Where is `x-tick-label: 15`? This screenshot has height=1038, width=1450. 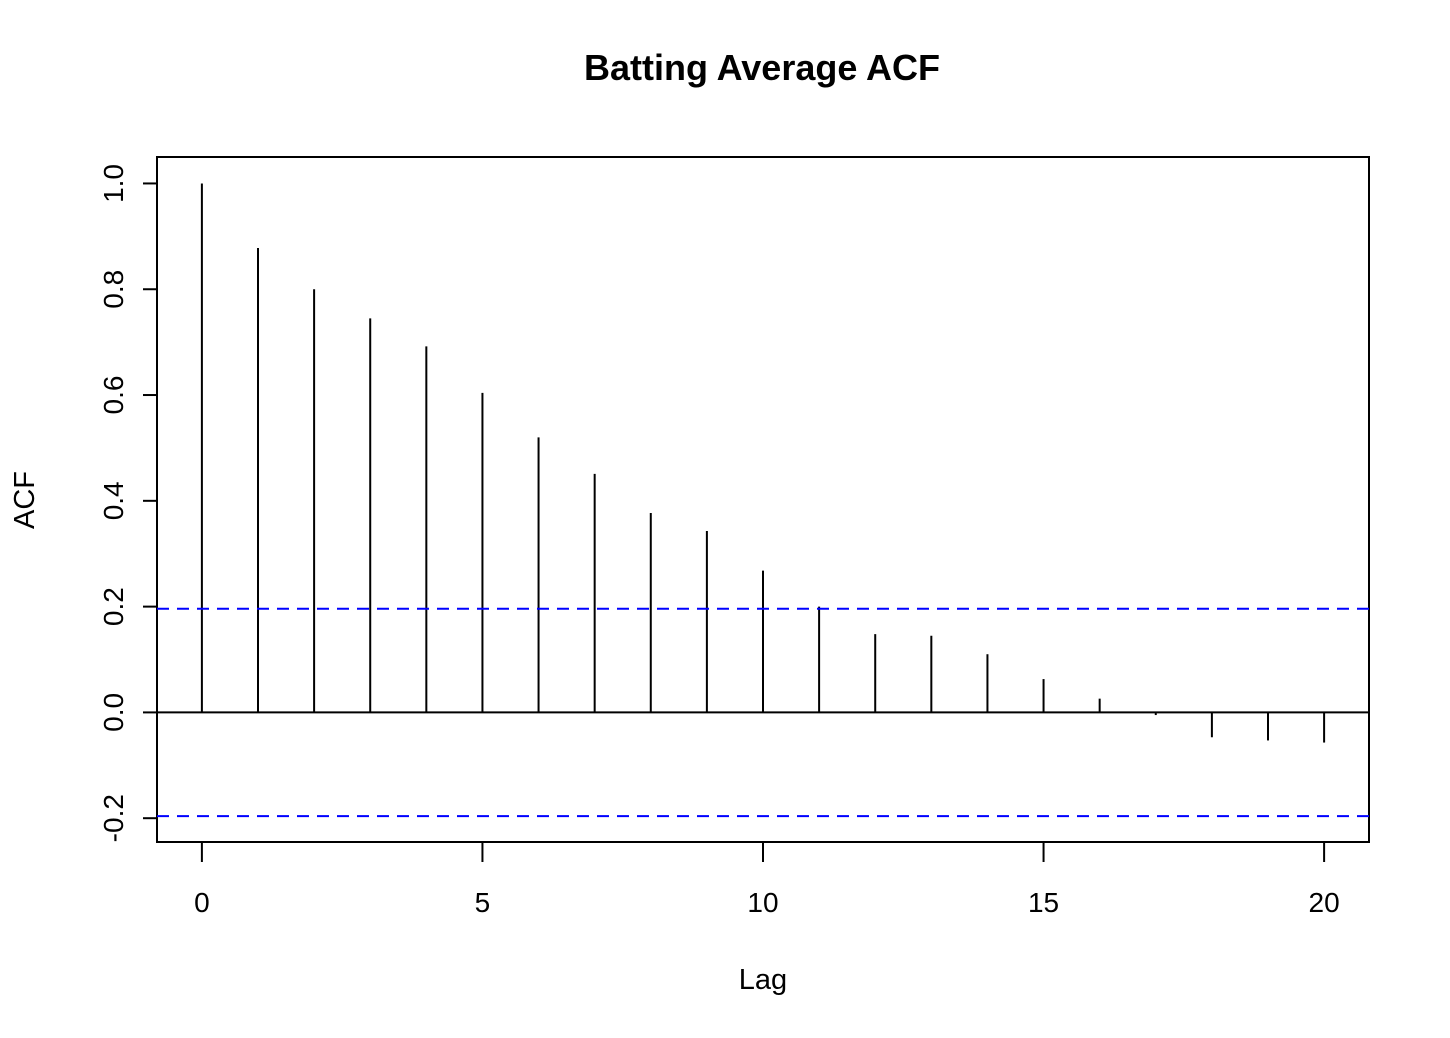
x-tick-label: 15 is located at coordinates (1043, 902).